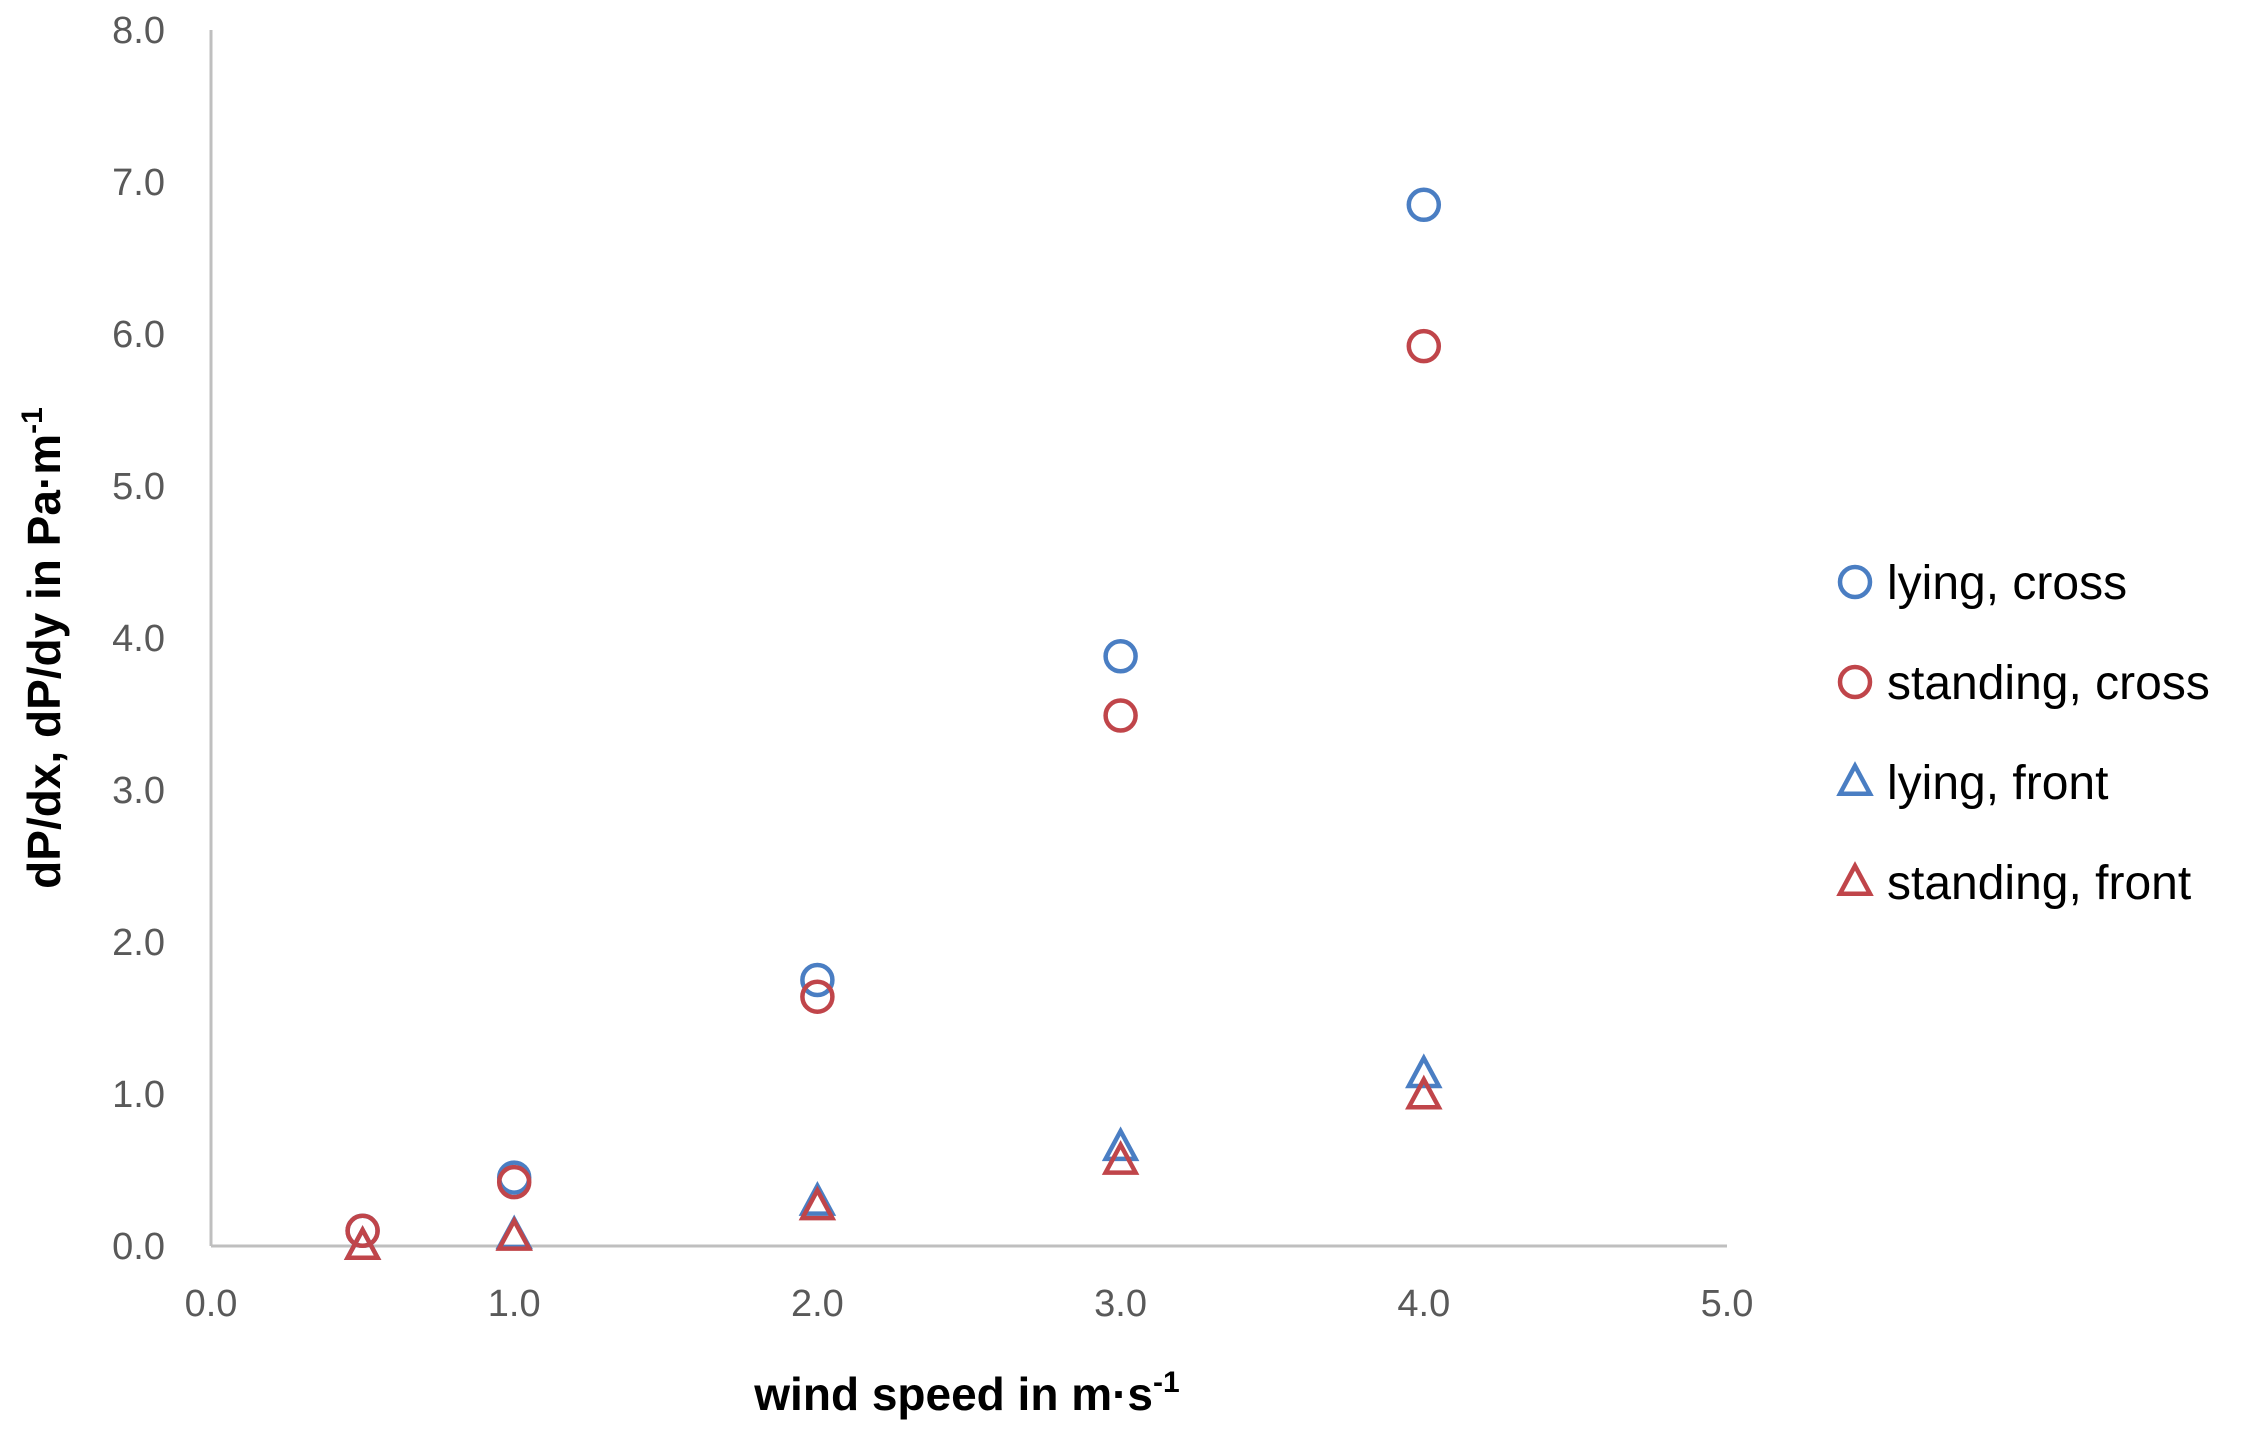 Image resolution: width=2255 pixels, height=1435 pixels. I want to click on legend-item-3: standing, front, so click(2013, 883).